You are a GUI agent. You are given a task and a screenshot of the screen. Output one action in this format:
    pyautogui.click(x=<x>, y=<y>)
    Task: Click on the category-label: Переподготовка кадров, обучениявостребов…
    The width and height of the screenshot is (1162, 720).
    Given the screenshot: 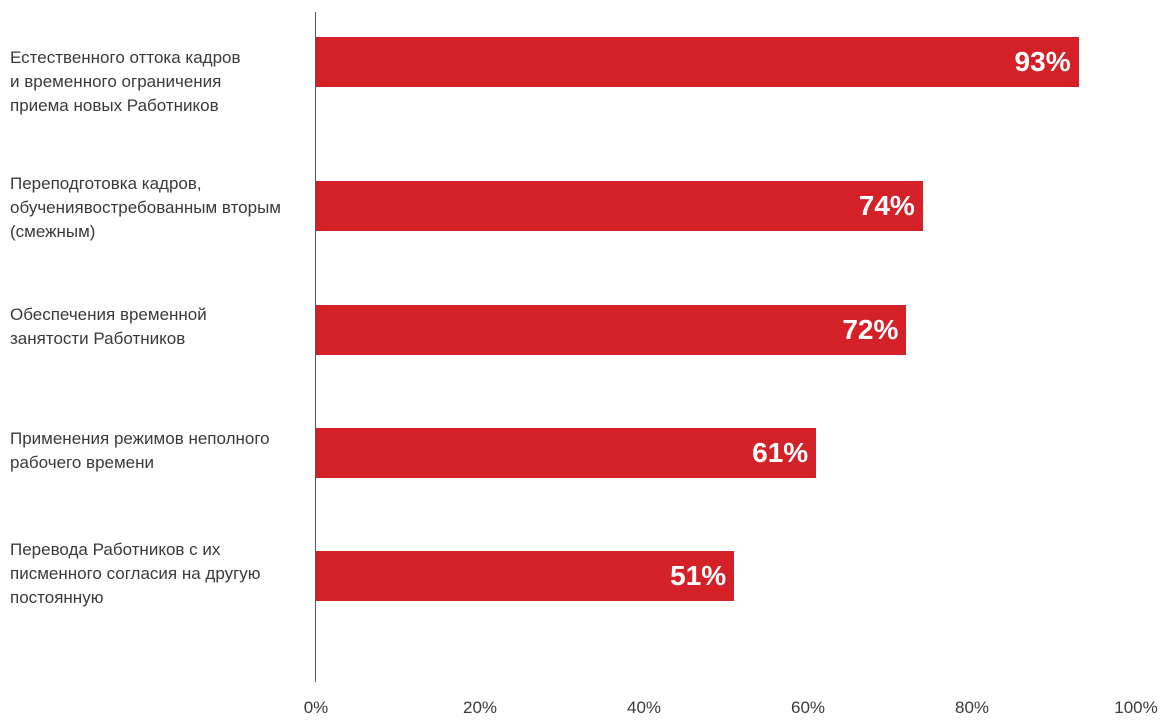 What is the action you would take?
    pyautogui.click(x=145, y=207)
    